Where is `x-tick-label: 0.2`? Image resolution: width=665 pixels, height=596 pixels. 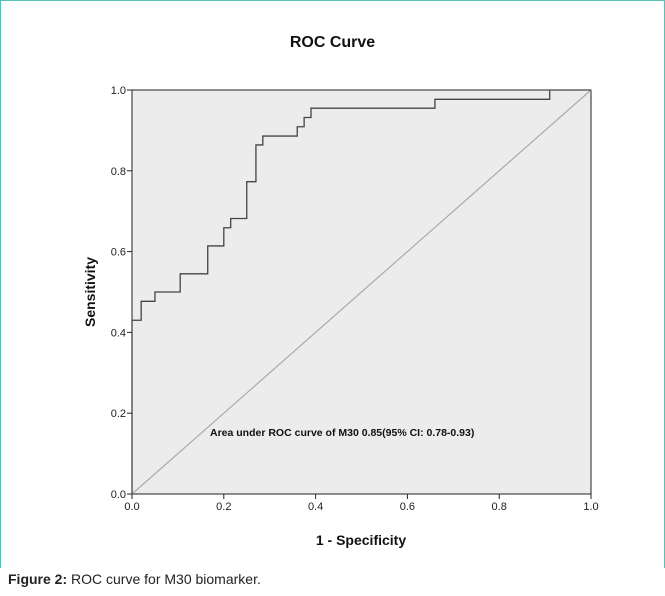
x-tick-label: 0.2 is located at coordinates (223, 507).